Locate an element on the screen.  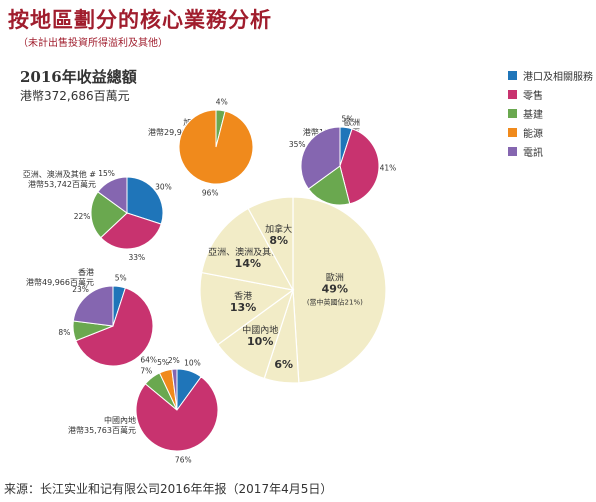
pie-canada-pct-infrastructure: 4% is located at coordinates (222, 101).